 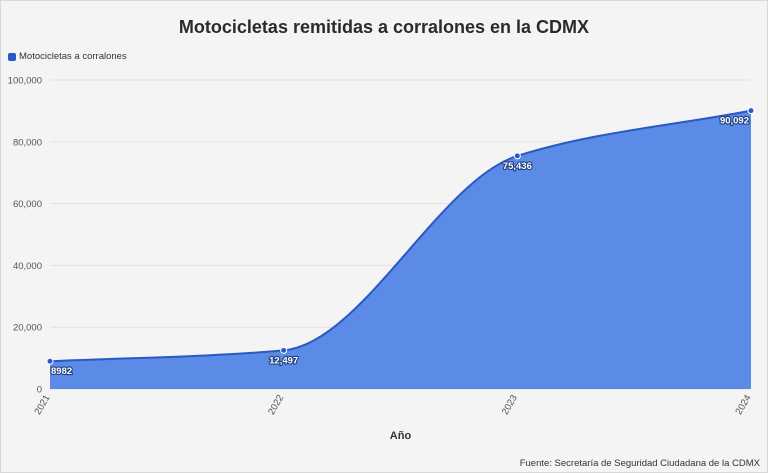 I want to click on data-label: 90,092, so click(x=734, y=121).